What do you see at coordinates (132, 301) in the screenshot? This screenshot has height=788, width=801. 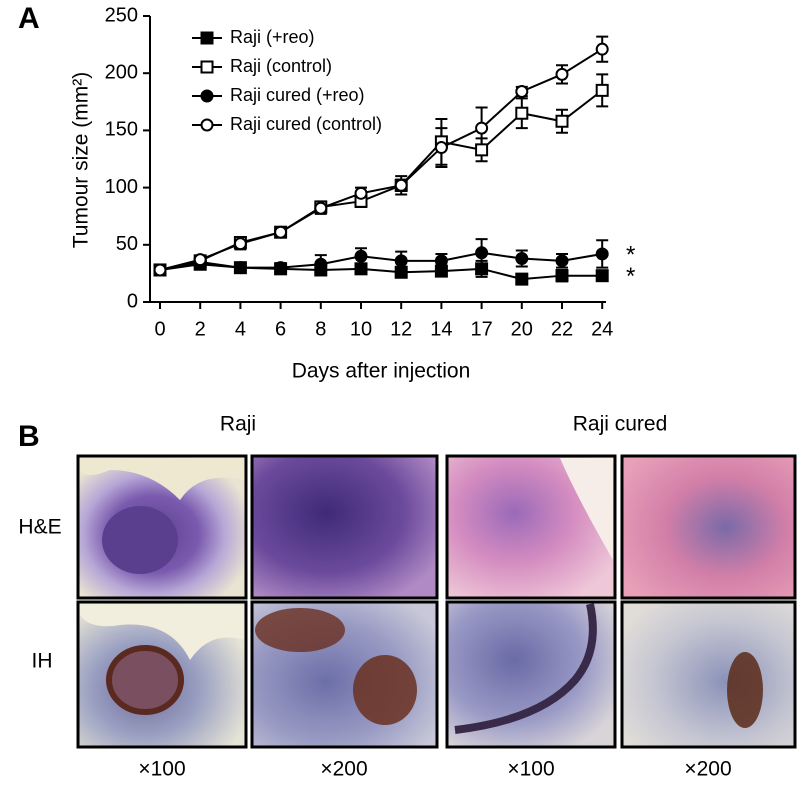 I see `y-tick-label: 0` at bounding box center [132, 301].